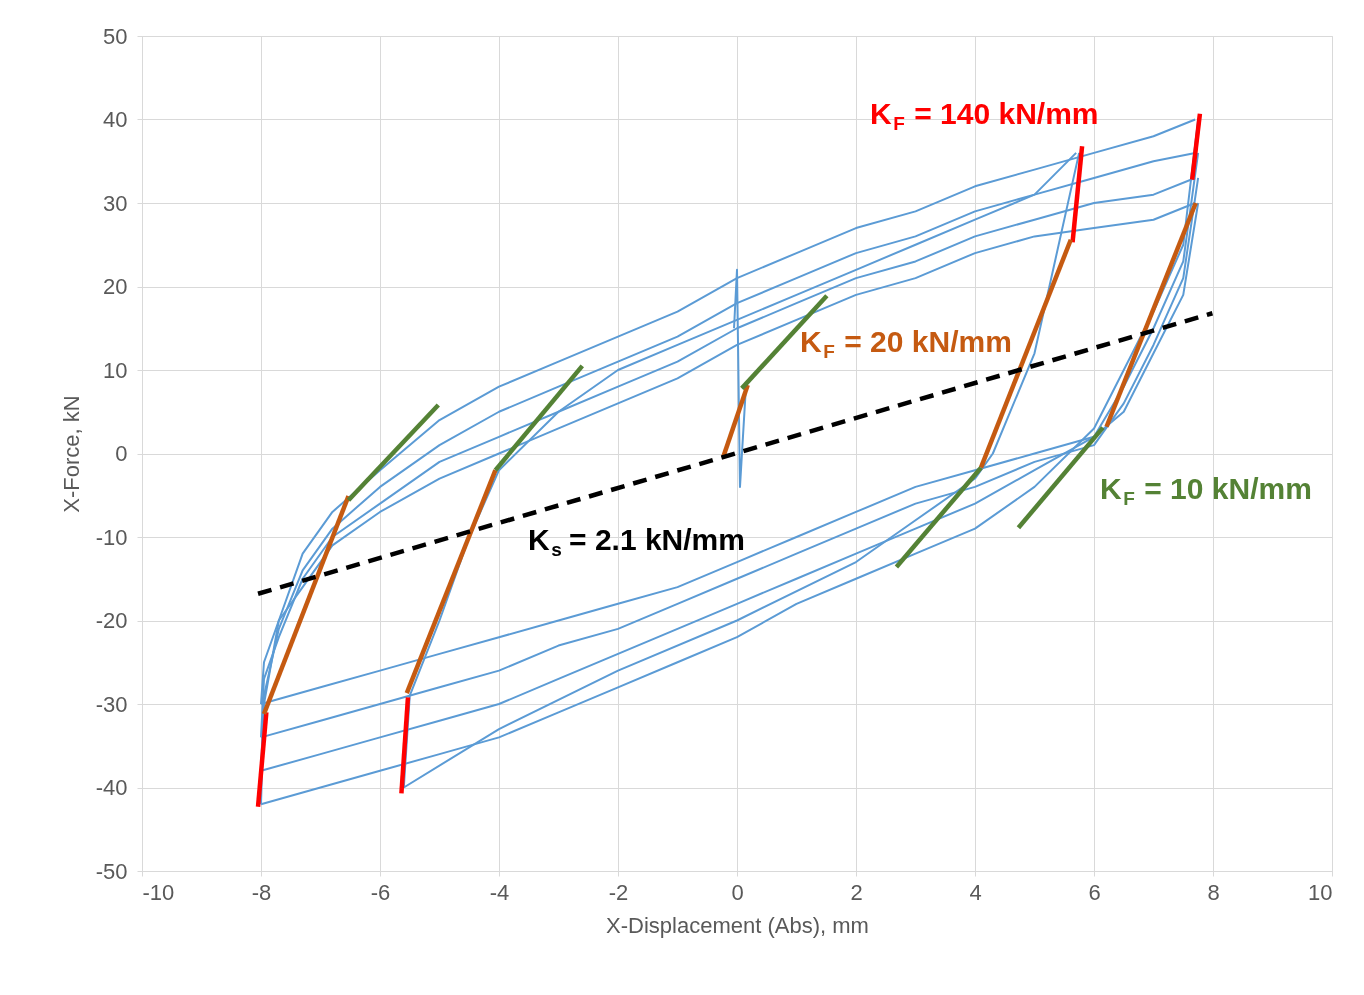 The width and height of the screenshot is (1364, 995). What do you see at coordinates (499, 892) in the screenshot?
I see `x-tick-label: -4` at bounding box center [499, 892].